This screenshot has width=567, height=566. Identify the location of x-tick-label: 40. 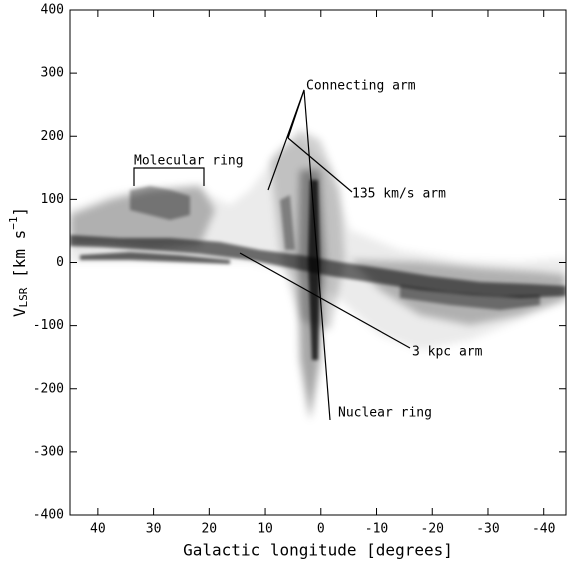
(98, 529).